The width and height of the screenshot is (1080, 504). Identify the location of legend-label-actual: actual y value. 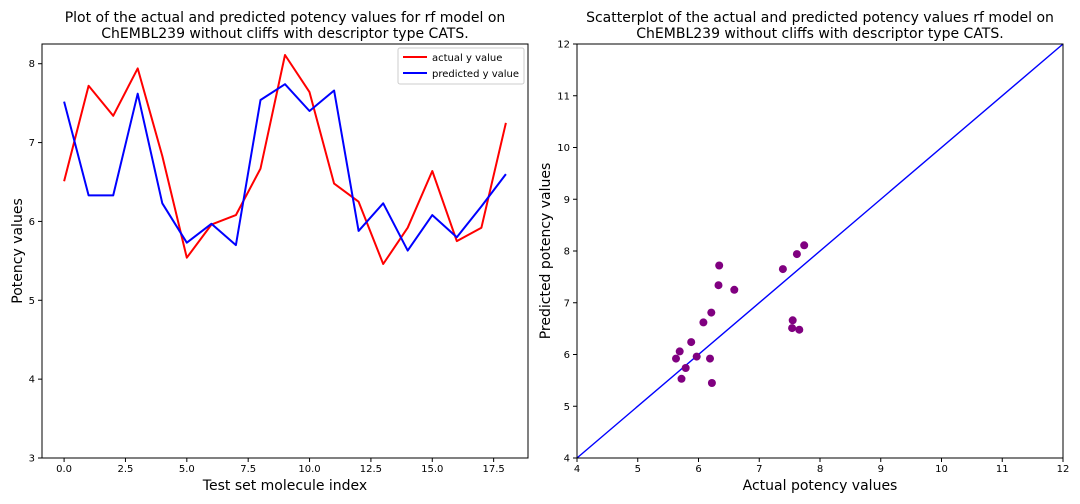
(467, 58).